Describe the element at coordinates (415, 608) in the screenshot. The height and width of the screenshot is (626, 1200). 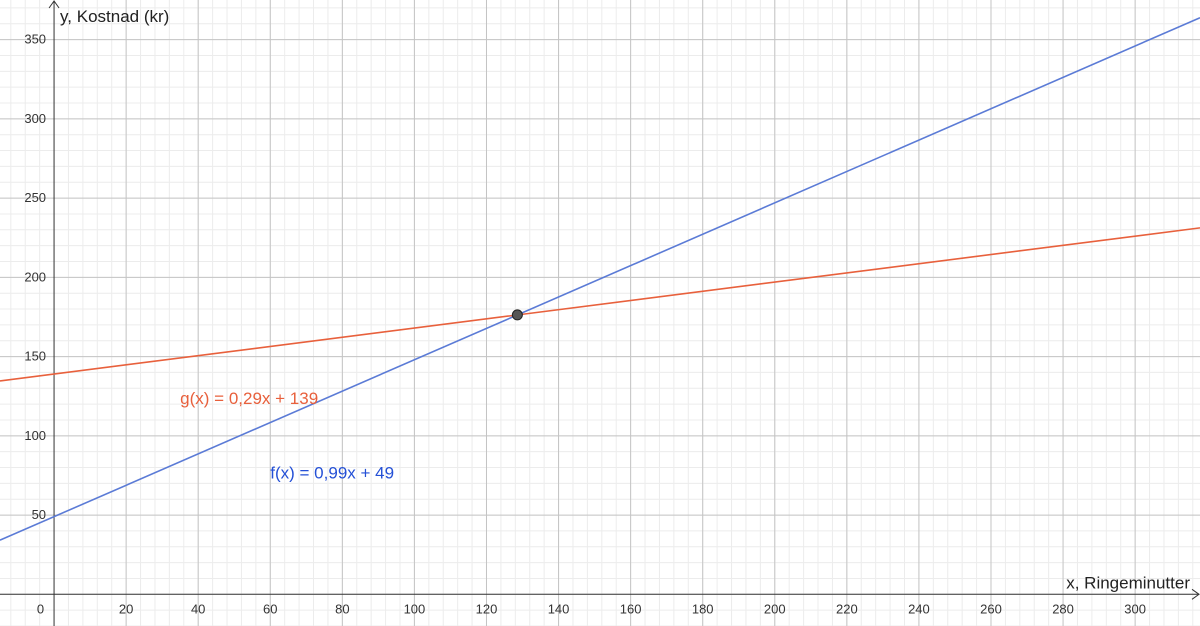
I see `x-tick-label: 100` at that location.